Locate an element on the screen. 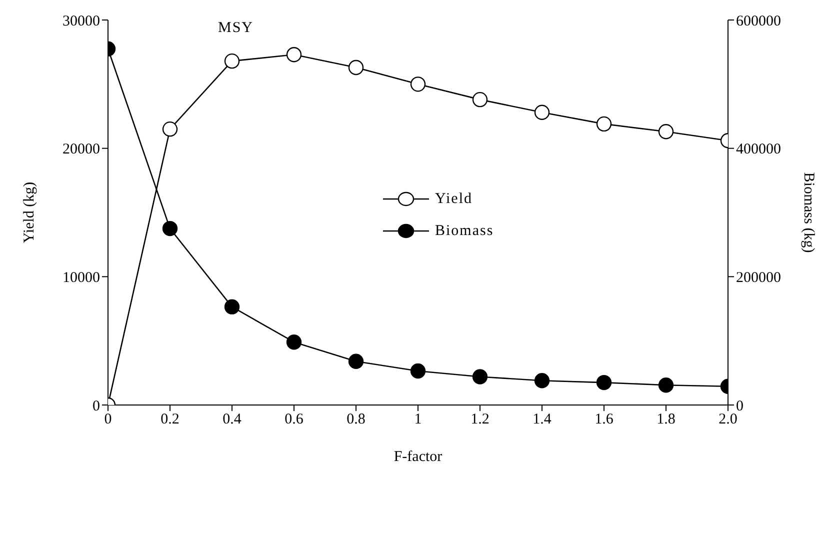  y-axis-title: Yield (kg) is located at coordinates (29, 213).